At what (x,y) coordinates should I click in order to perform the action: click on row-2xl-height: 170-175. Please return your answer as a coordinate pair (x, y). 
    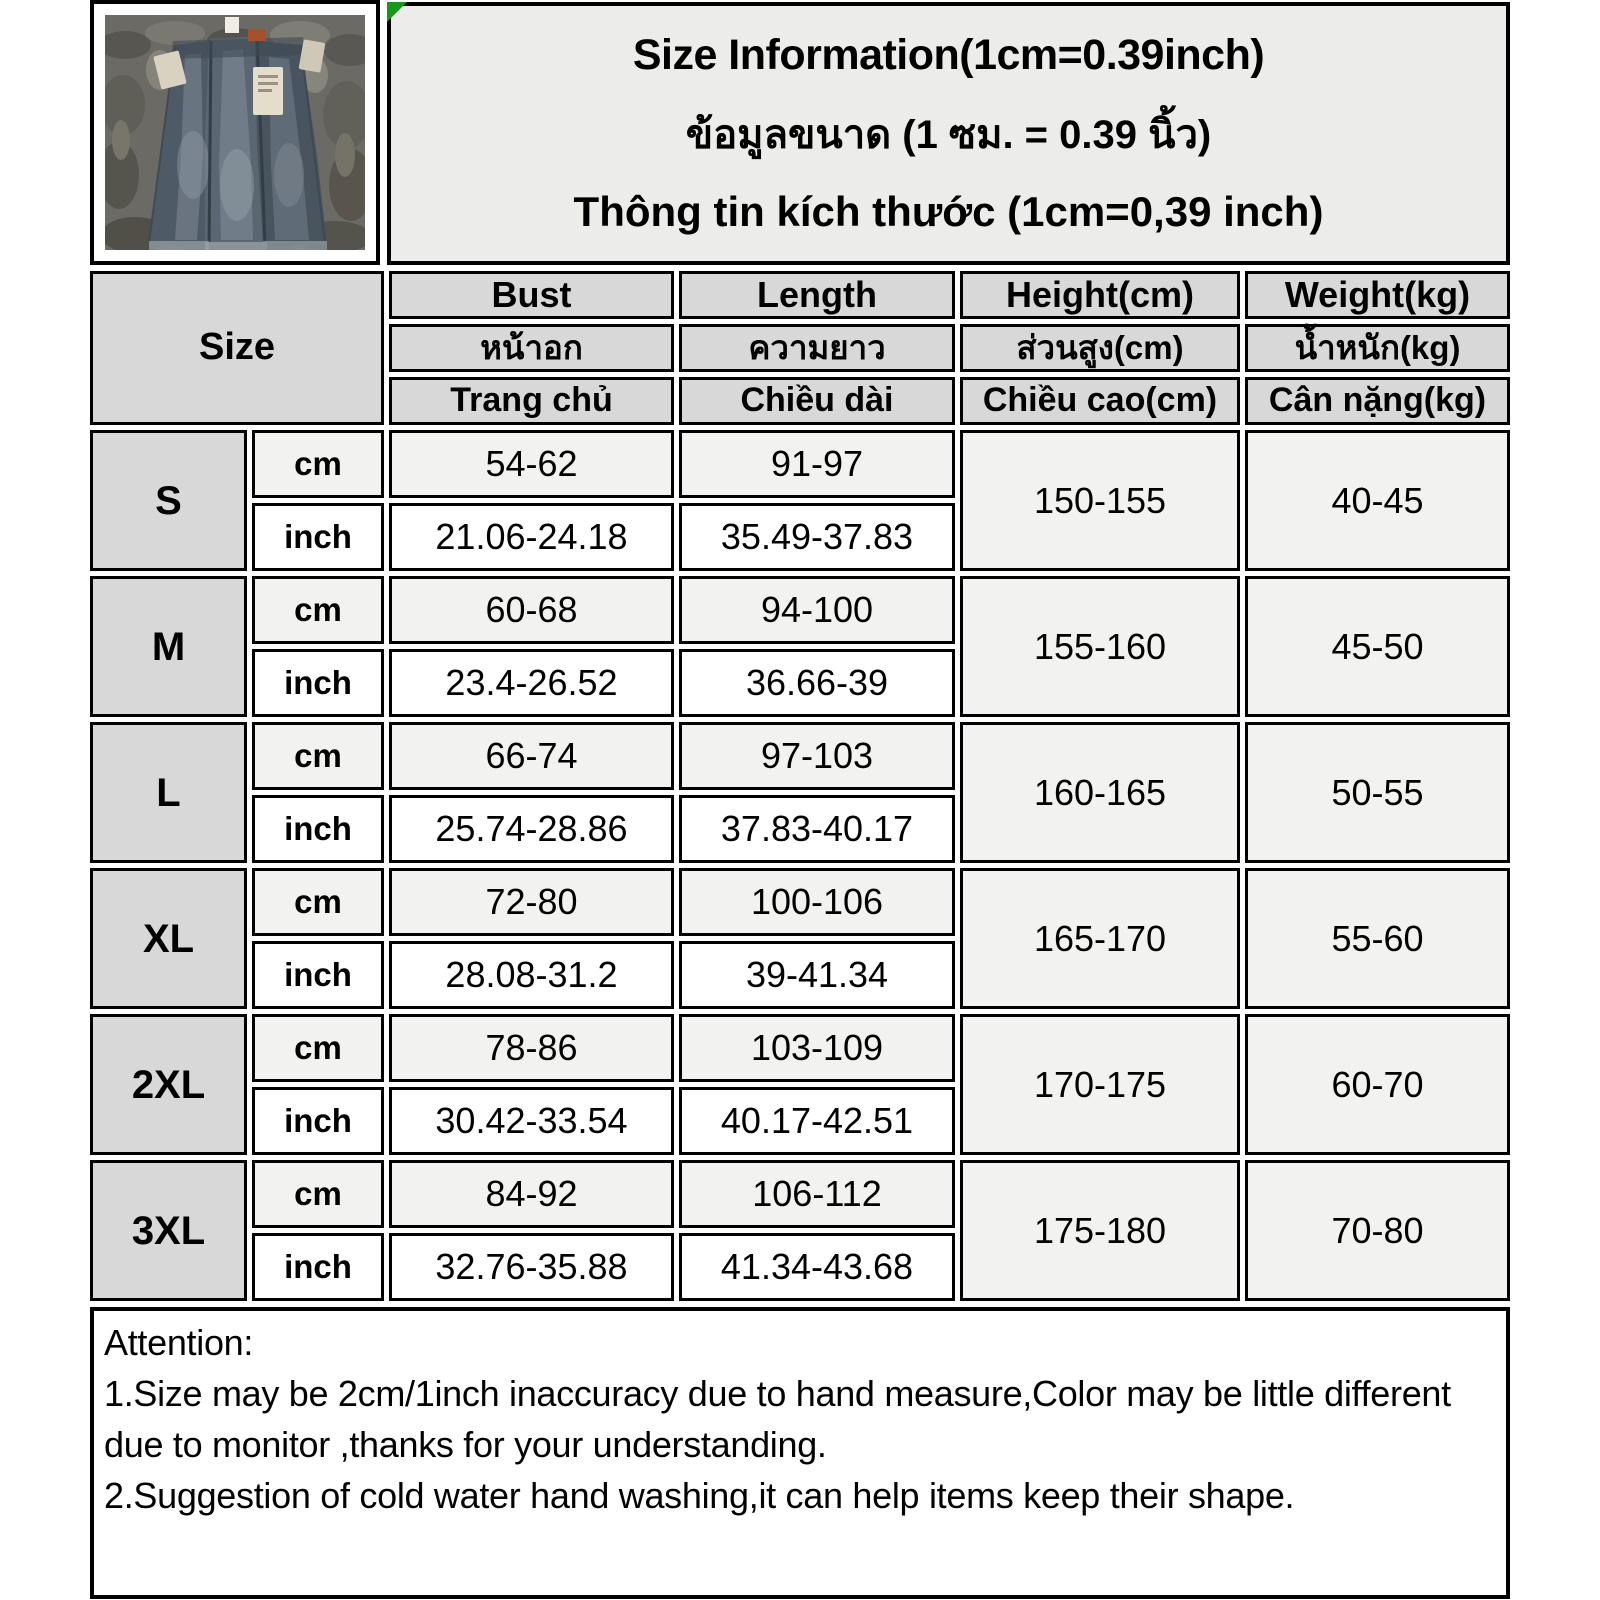
    Looking at the image, I should click on (1100, 1084).